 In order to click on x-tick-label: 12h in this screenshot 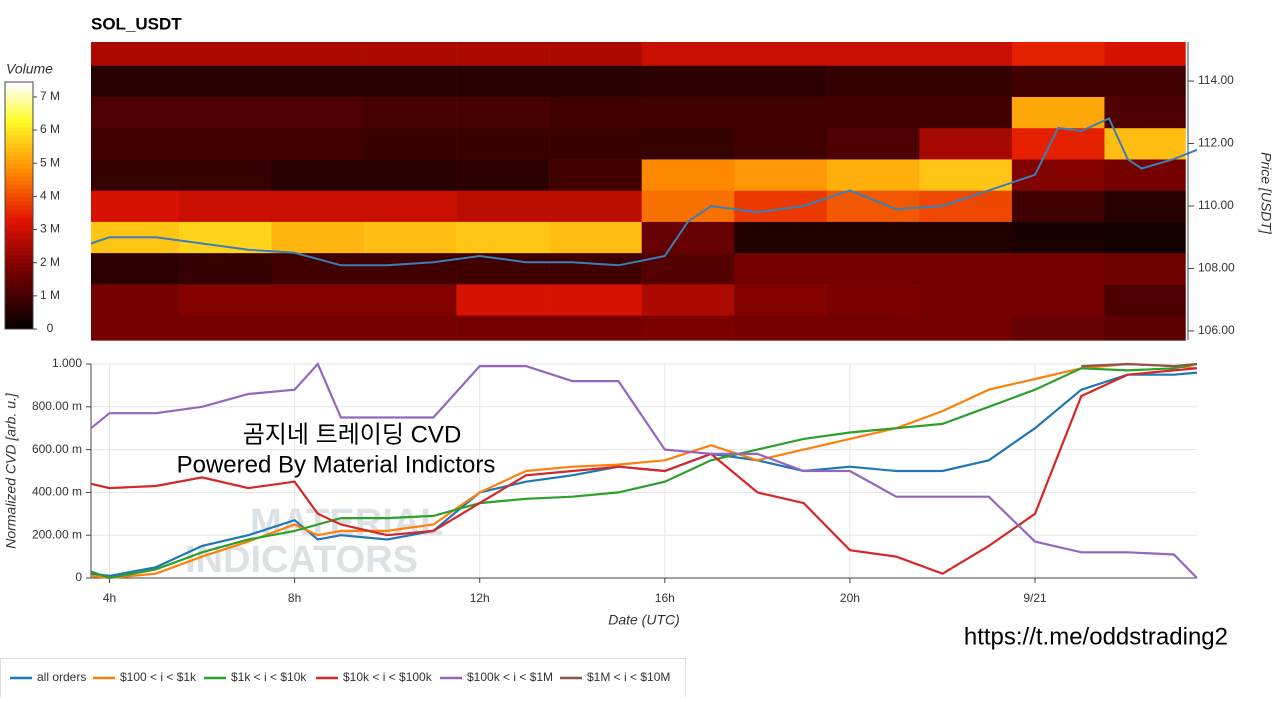, I will do `click(480, 598)`.